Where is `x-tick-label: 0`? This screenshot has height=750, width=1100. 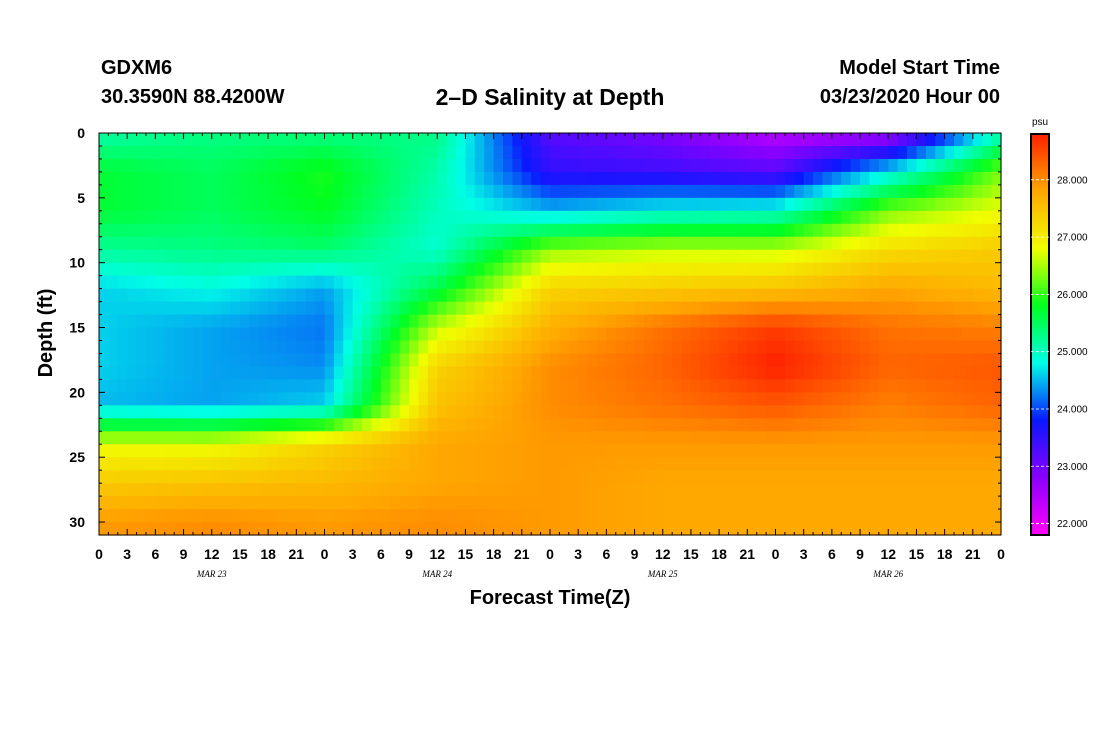 x-tick-label: 0 is located at coordinates (550, 554).